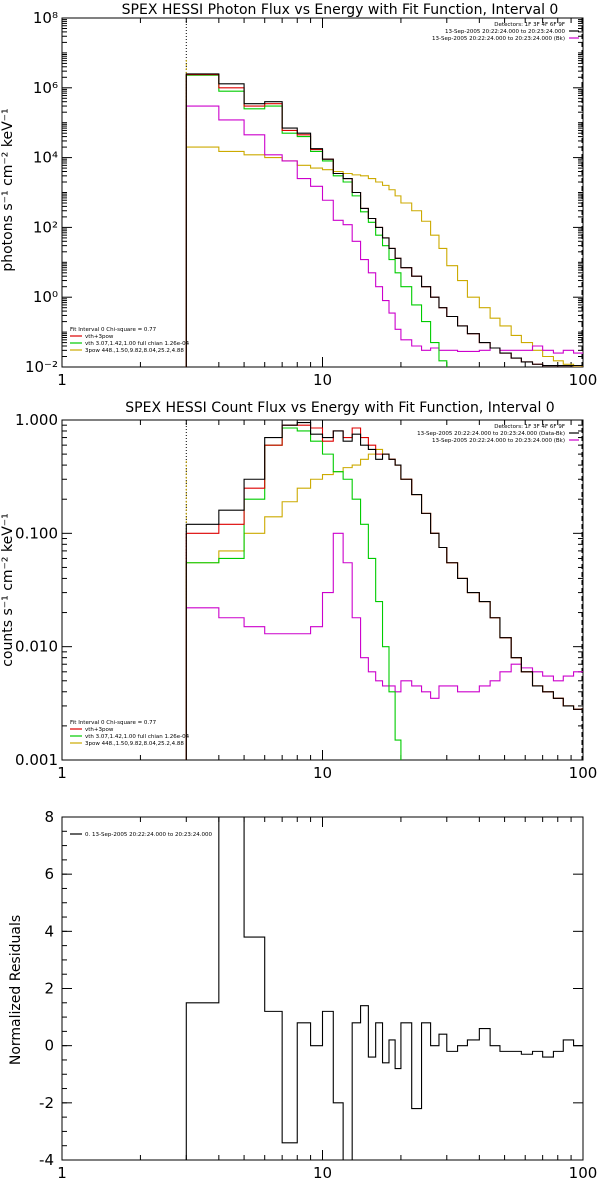 The image size is (600, 1200). What do you see at coordinates (36, 647) in the screenshot?
I see `y-tick-label: 0.010` at bounding box center [36, 647].